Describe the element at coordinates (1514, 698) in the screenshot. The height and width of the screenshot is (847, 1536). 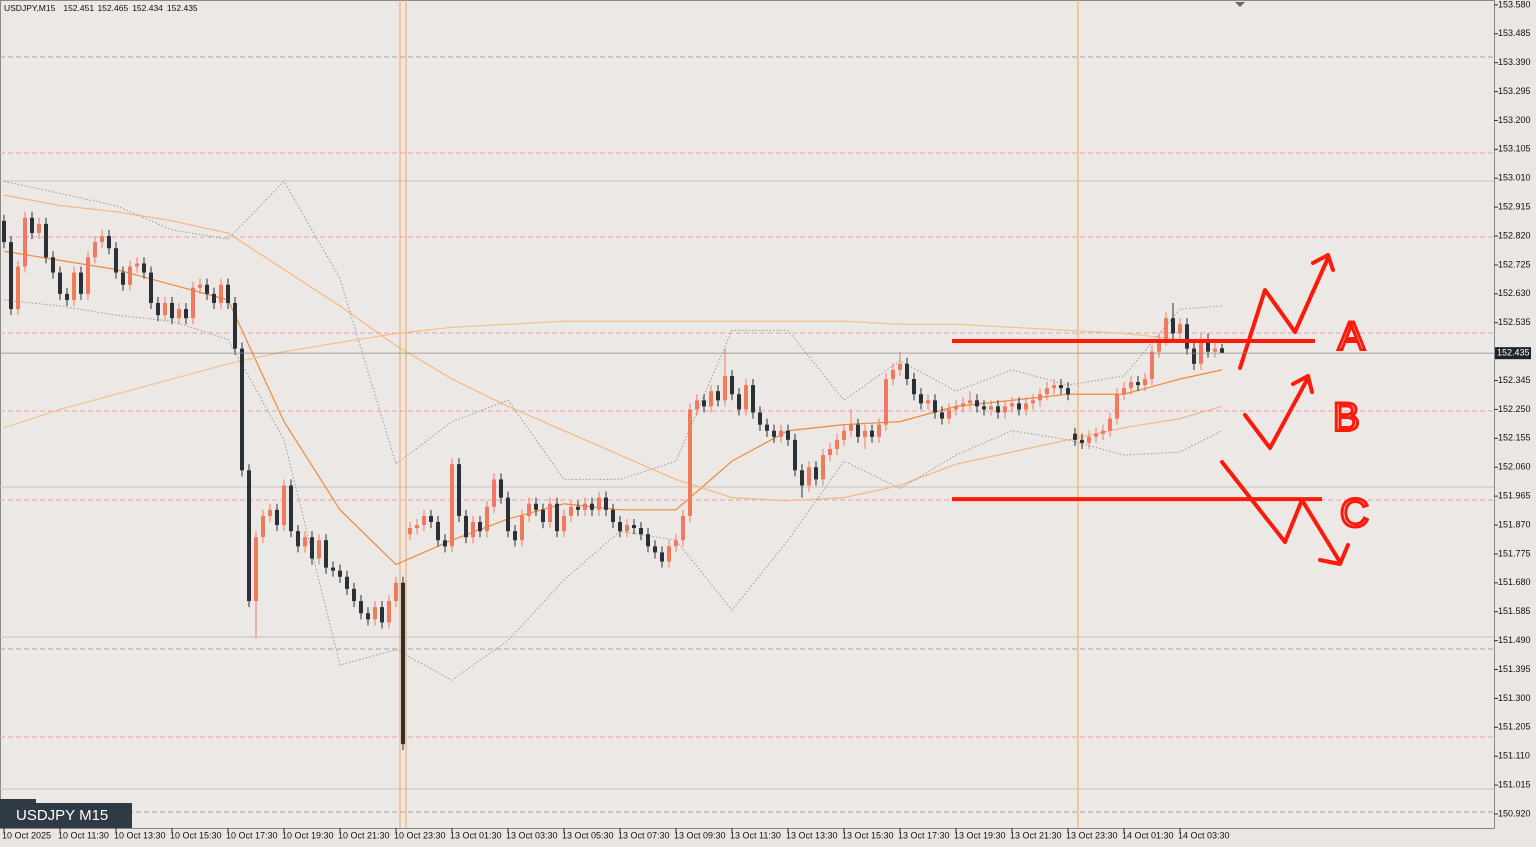
I see `y-tick-label: 151.300` at that location.